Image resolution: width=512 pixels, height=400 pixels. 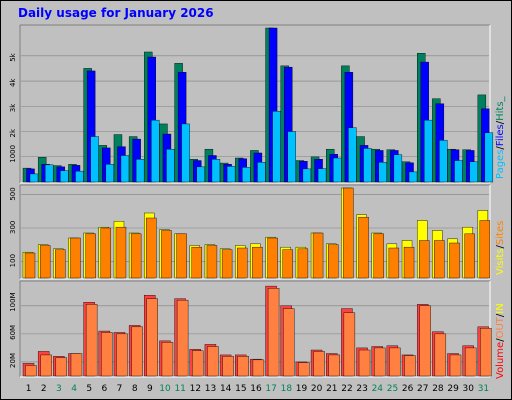 I want to click on x-tick-label: 30, so click(x=469, y=389).